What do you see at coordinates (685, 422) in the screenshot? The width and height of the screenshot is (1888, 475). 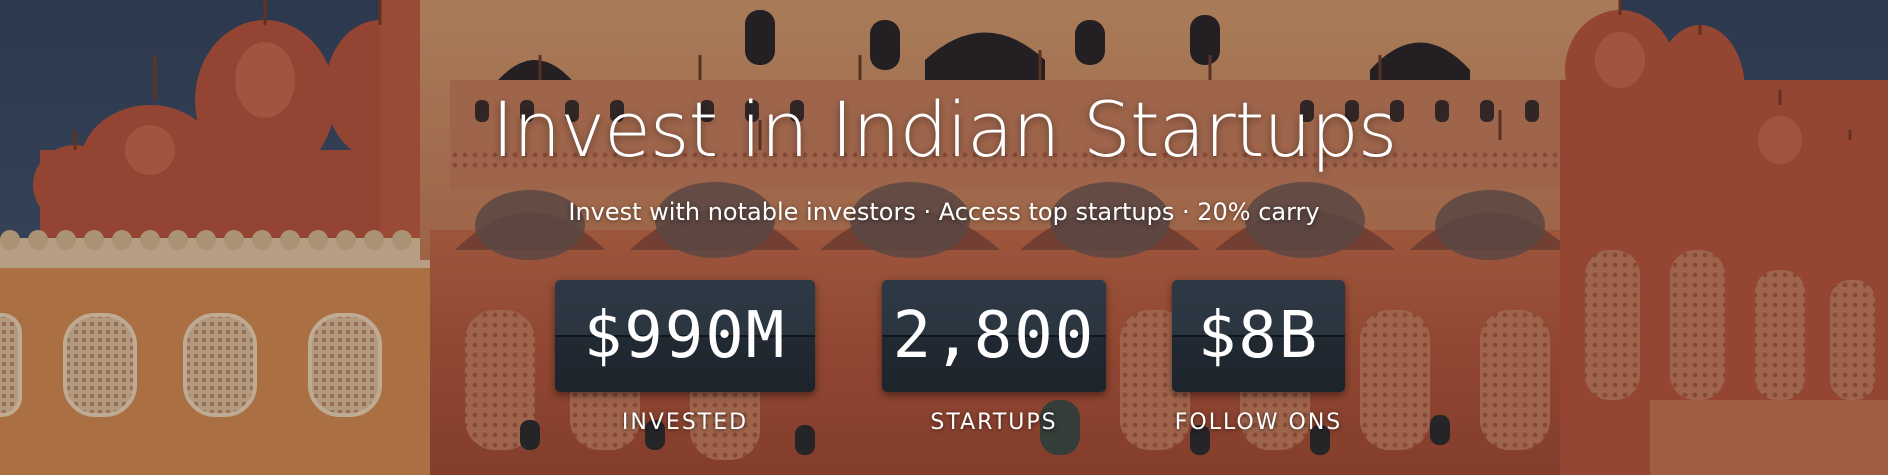 I see `stat-invested-label: INVESTED` at bounding box center [685, 422].